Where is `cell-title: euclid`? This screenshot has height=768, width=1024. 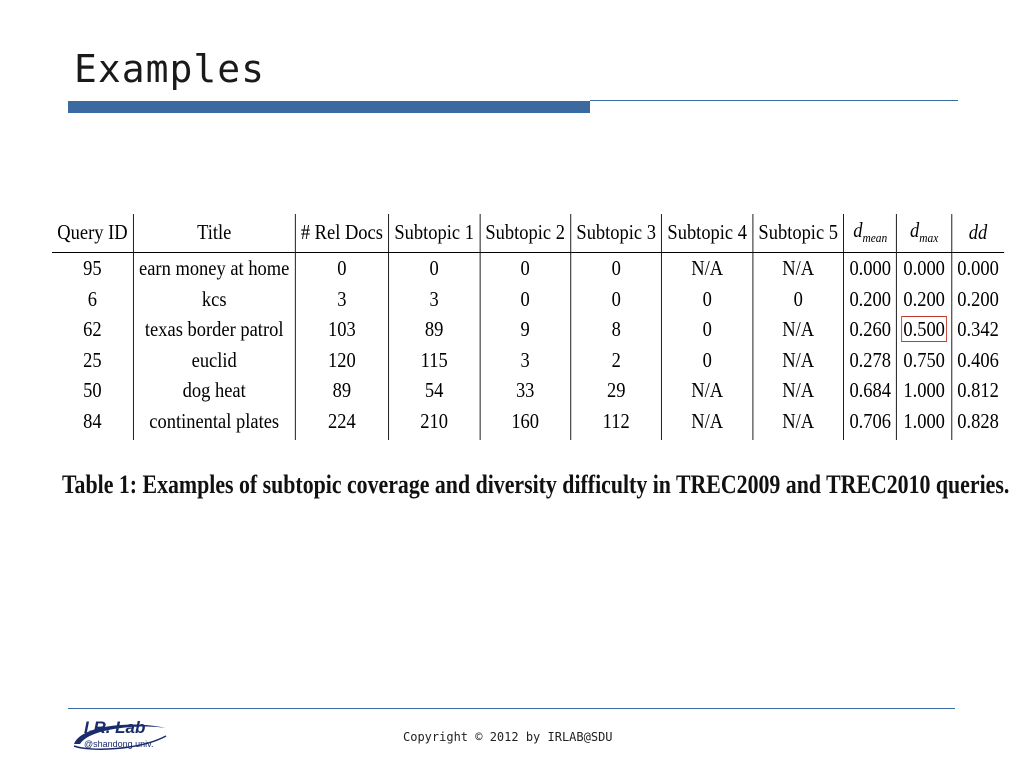 cell-title: euclid is located at coordinates (214, 359).